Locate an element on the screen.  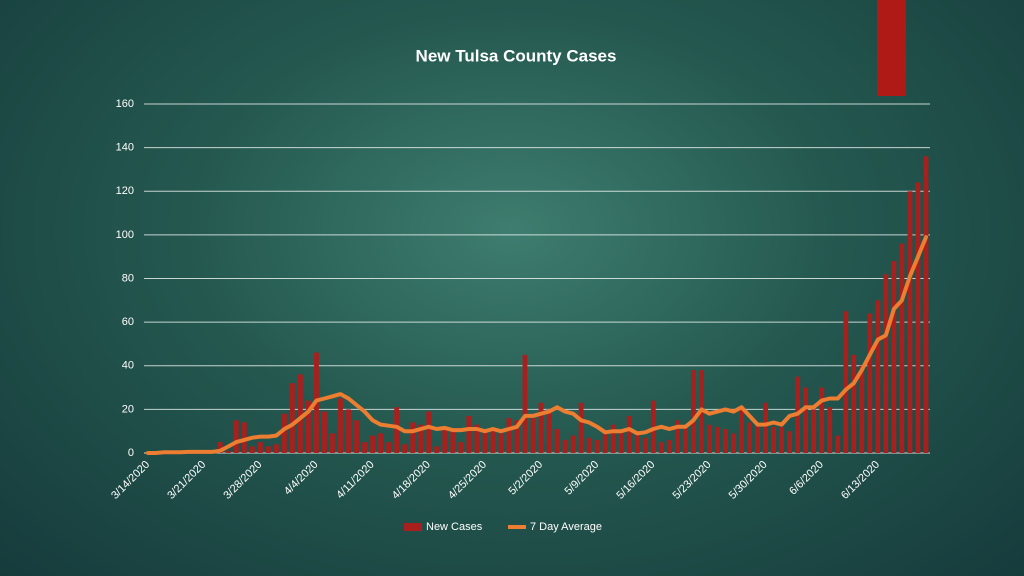
x-tick-label: 4/11/2020 is located at coordinates (355, 480).